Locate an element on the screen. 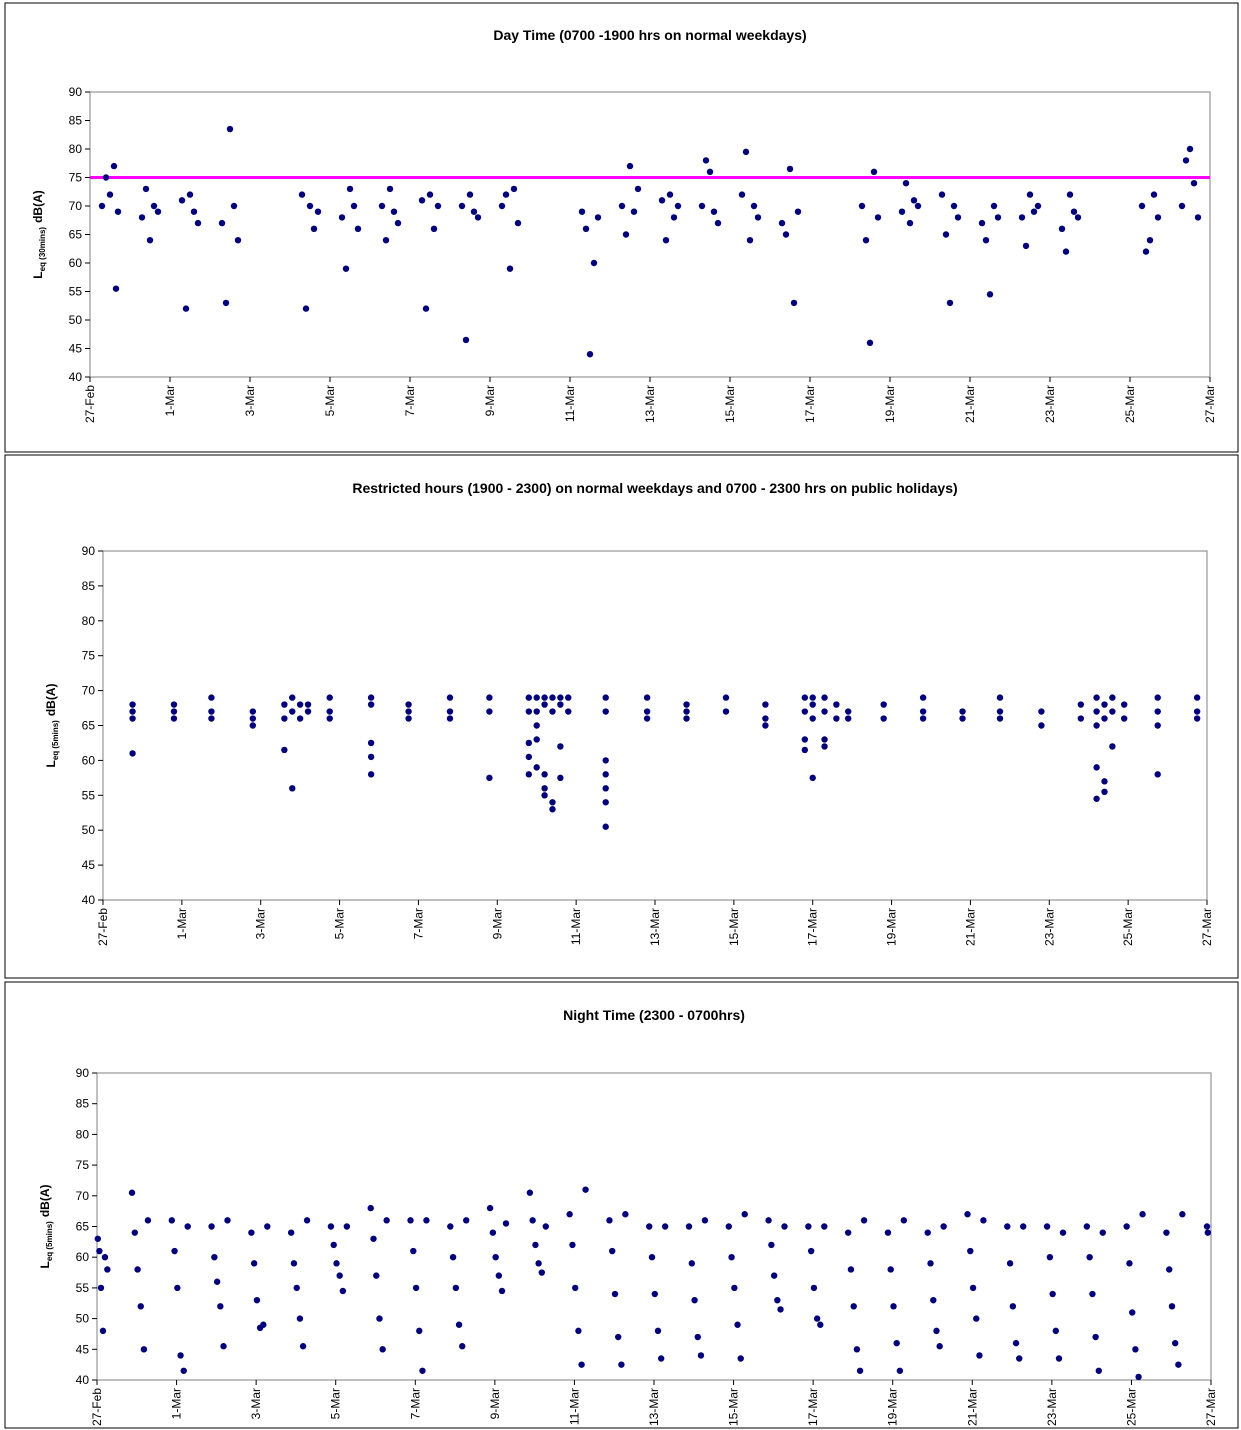 The height and width of the screenshot is (1430, 1241). y-tick-label: 60 is located at coordinates (83, 1257).